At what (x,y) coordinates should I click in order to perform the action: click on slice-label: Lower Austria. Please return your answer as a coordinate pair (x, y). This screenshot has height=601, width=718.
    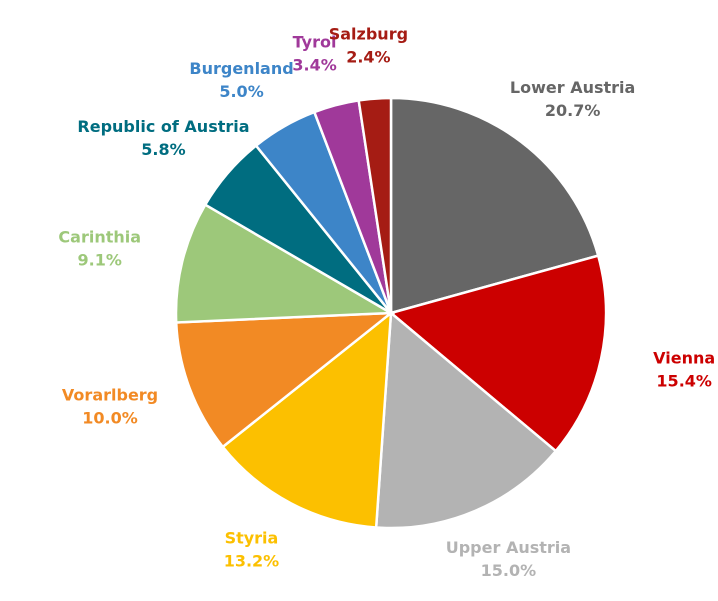
    Looking at the image, I should click on (572, 87).